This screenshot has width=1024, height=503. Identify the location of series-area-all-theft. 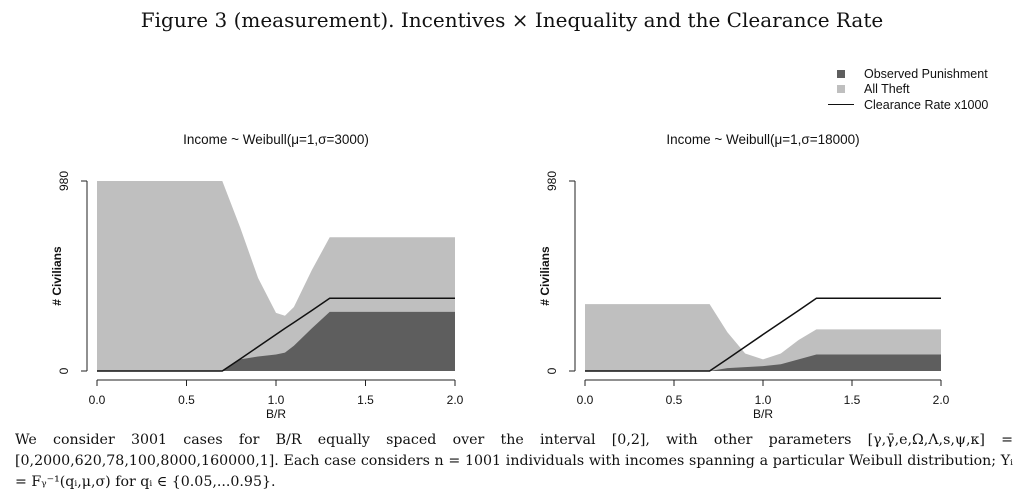
(763, 337).